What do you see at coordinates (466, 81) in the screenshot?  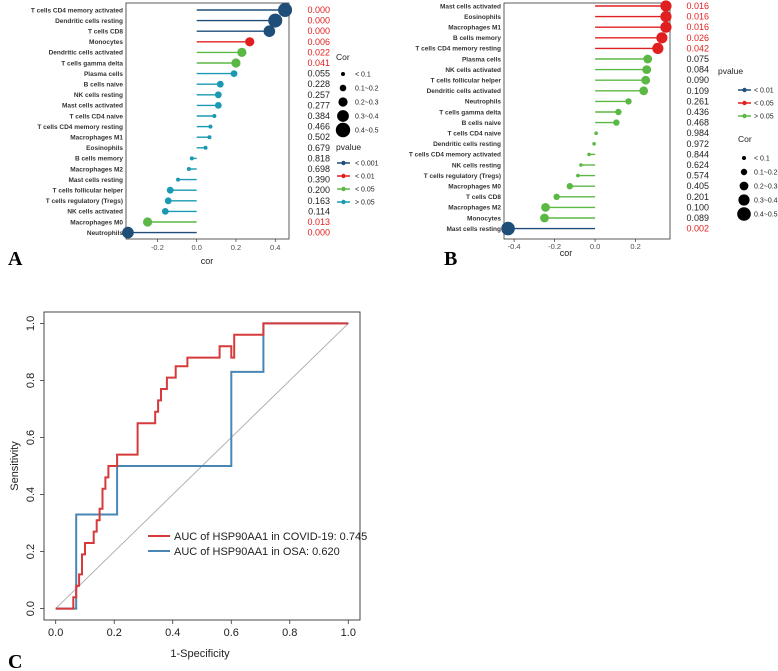 I see `panel-b-row-label: T cells follicular helper` at bounding box center [466, 81].